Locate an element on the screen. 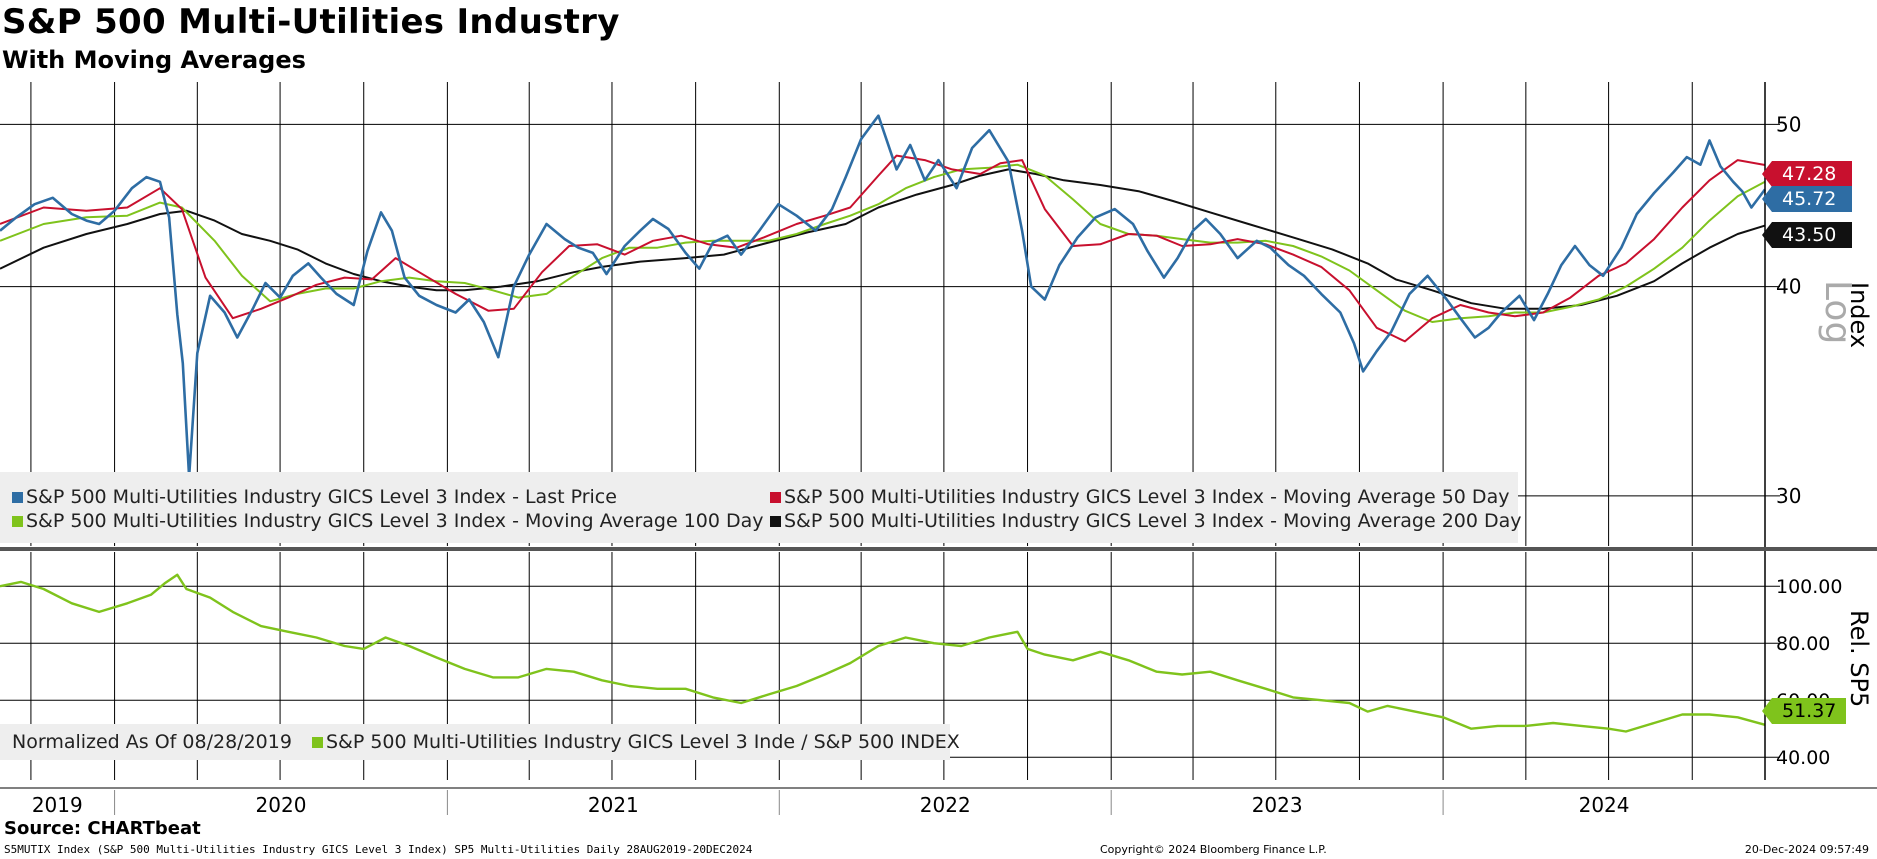 The height and width of the screenshot is (859, 1877). x-year-label: 2024 is located at coordinates (1604, 805).